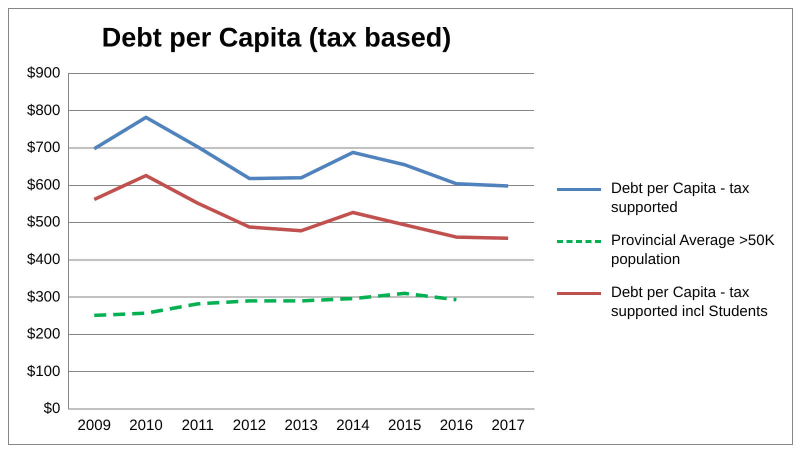  What do you see at coordinates (690, 302) in the screenshot?
I see `legend-label: Debt per Capita - tax supported incl Students` at bounding box center [690, 302].